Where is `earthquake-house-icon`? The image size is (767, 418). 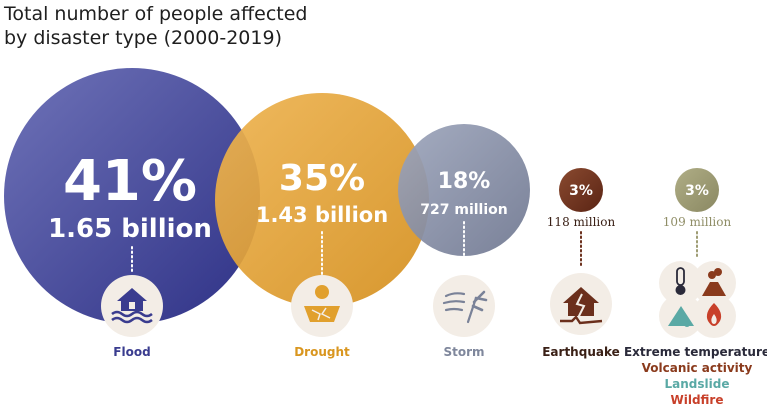 earthquake-house-icon is located at coordinates (581, 306).